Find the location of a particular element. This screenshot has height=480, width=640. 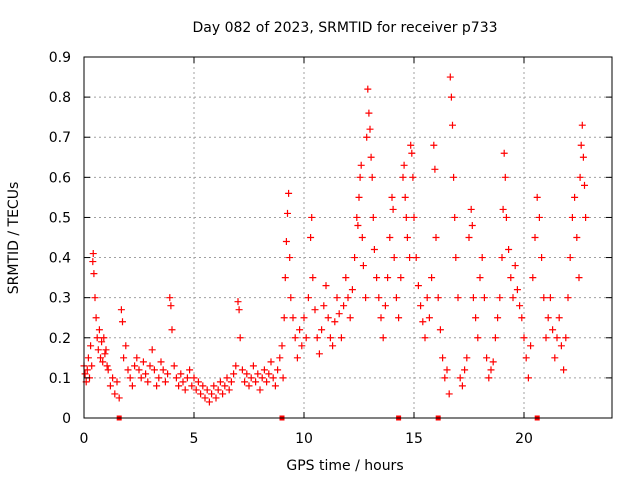

y-axis-label: SRMTID / TECUs is located at coordinates (14, 238).